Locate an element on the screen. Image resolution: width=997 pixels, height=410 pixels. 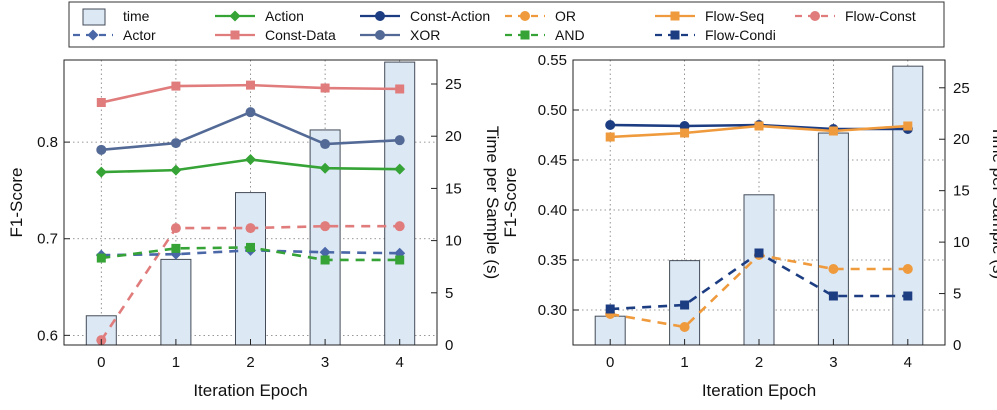
legend-item-or: OR is located at coordinates (540, 16).